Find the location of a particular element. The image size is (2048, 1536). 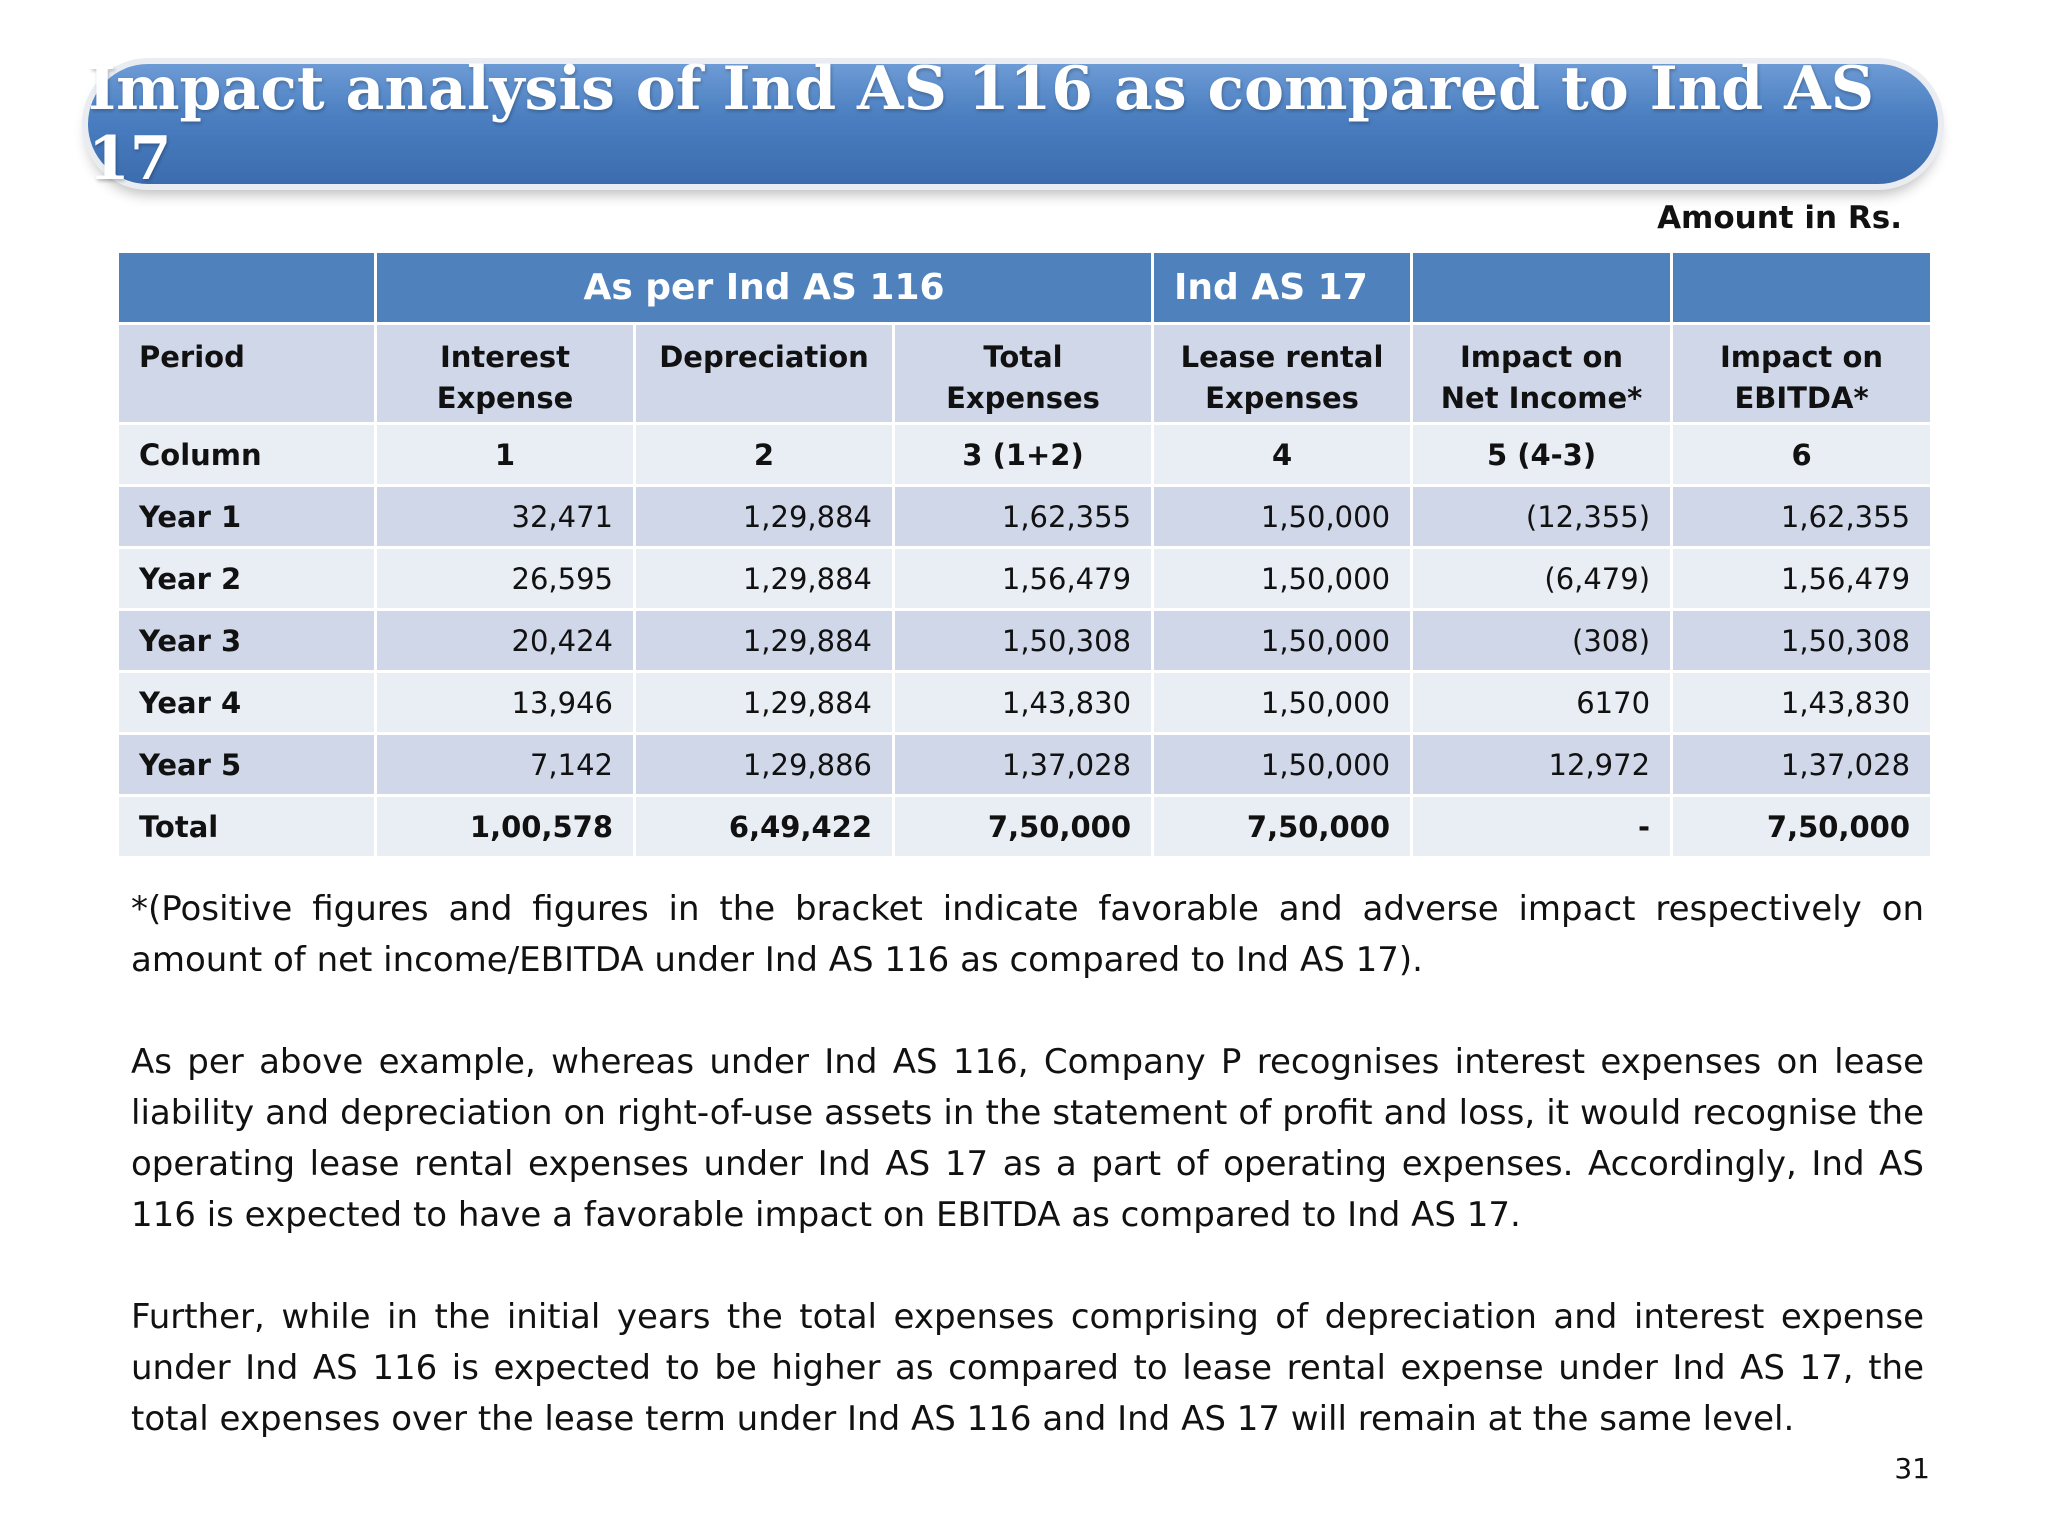

page-number: 31 is located at coordinates (1912, 1468).